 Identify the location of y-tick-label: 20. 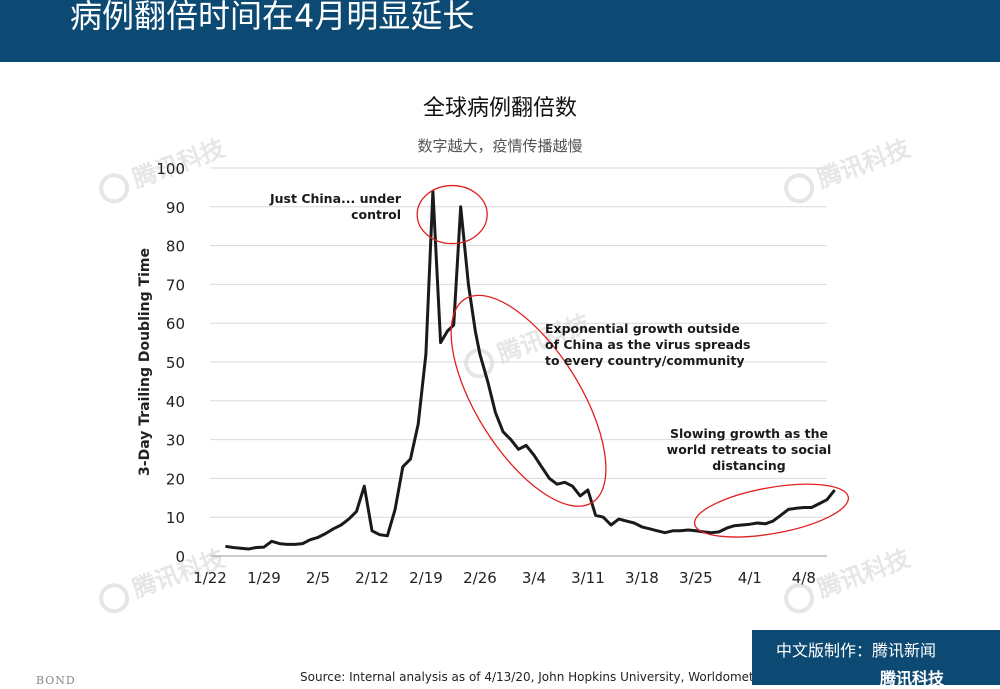
(175, 479).